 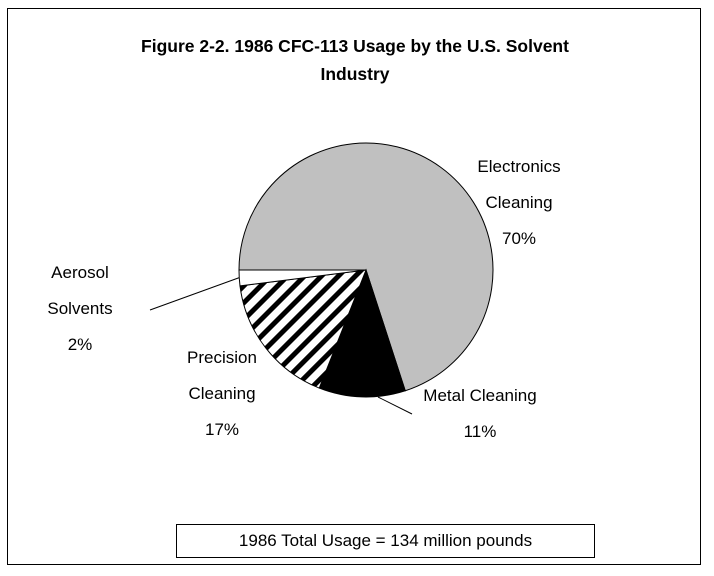 I want to click on category-label: Metal Cleaning, so click(x=480, y=395).